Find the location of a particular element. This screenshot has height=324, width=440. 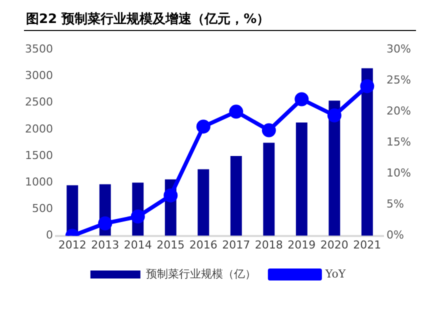

x-tick-label: 2016 is located at coordinates (203, 245).